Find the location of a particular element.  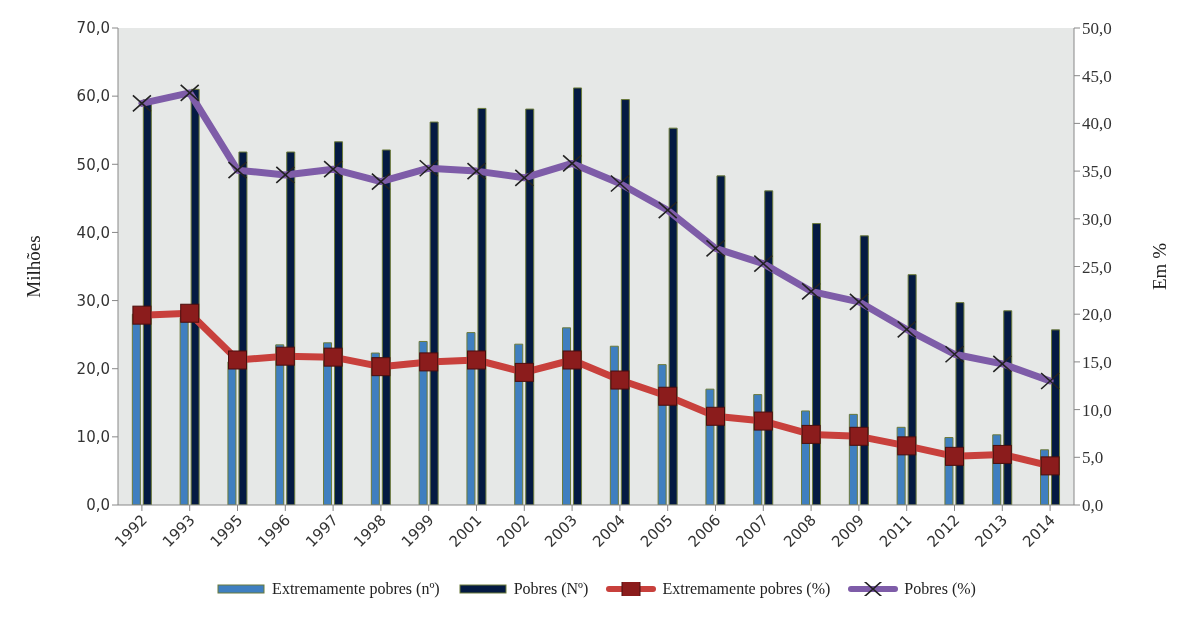

legend-label: Extremamente pobres (nº) is located at coordinates (356, 589).